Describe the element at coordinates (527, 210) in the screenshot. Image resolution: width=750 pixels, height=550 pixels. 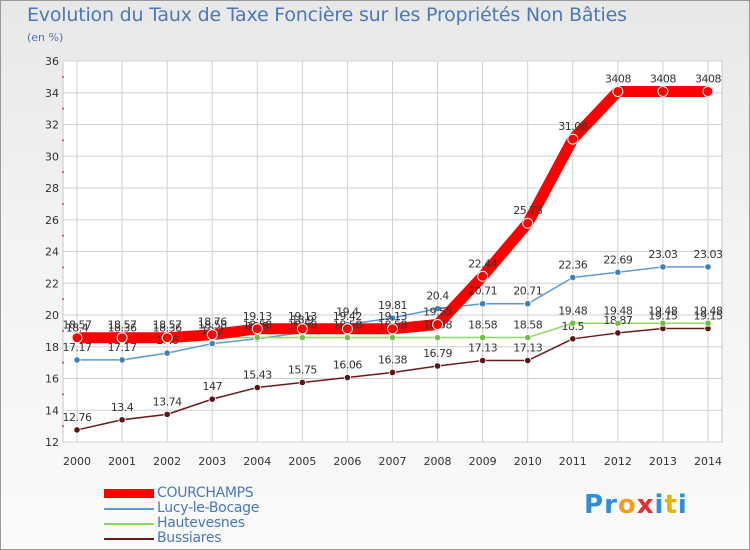
I see `data-label-courchamps: 25.78` at that location.